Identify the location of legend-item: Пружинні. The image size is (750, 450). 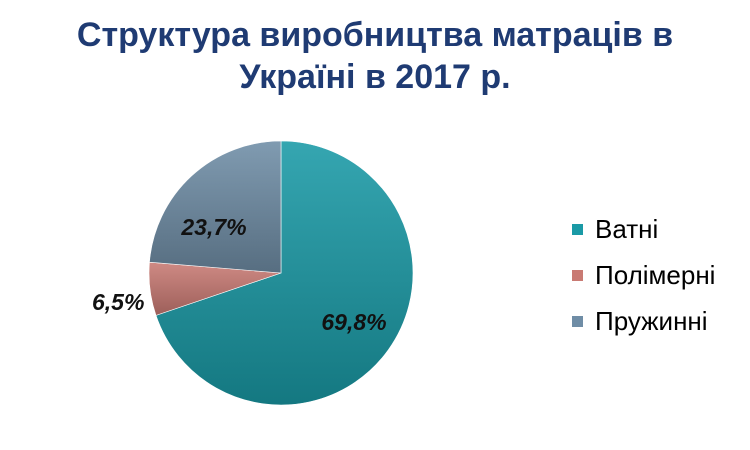
(643, 321).